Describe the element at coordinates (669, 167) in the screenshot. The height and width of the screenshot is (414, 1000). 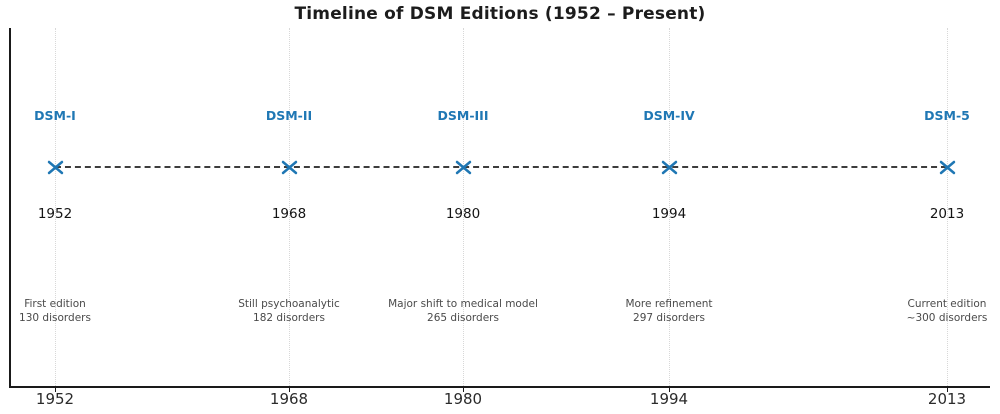
I see `x-marker-1994` at that location.